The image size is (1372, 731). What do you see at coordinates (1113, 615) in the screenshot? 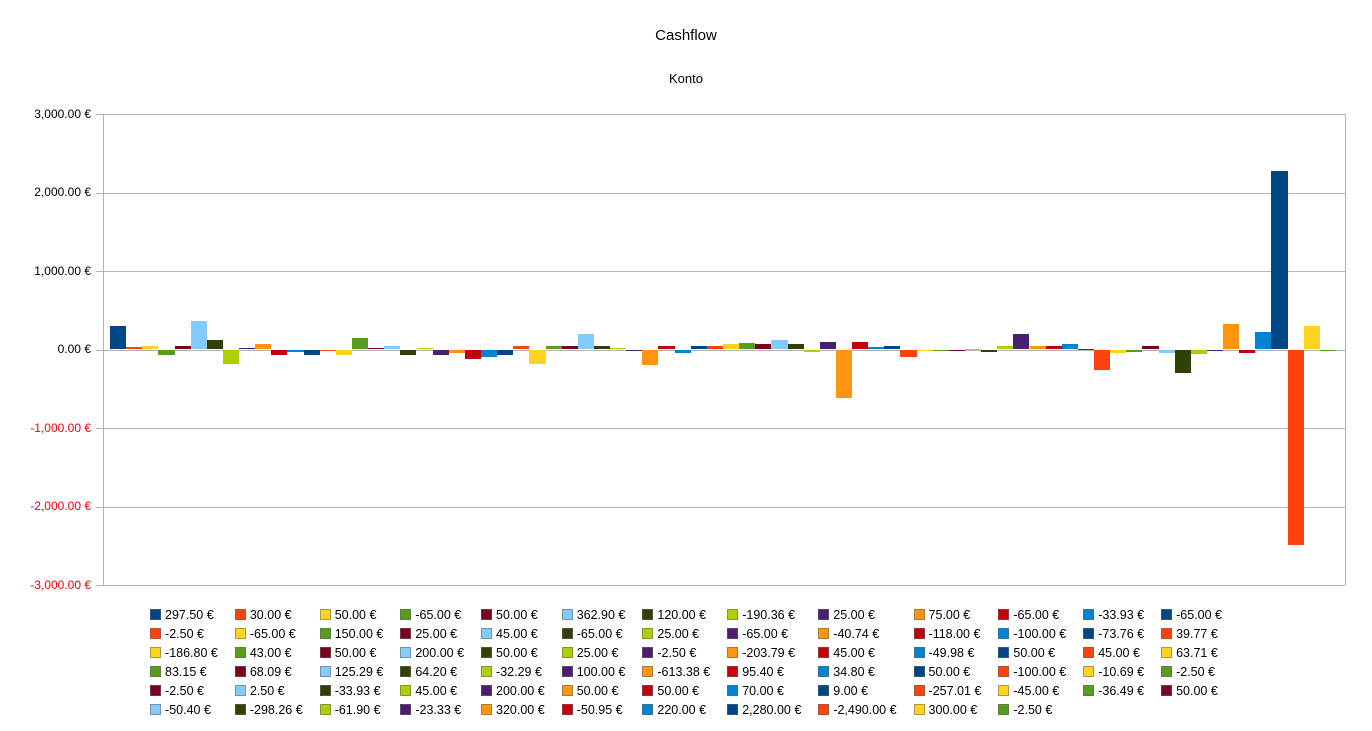
I see `legend-item: -33.93 €` at bounding box center [1113, 615].